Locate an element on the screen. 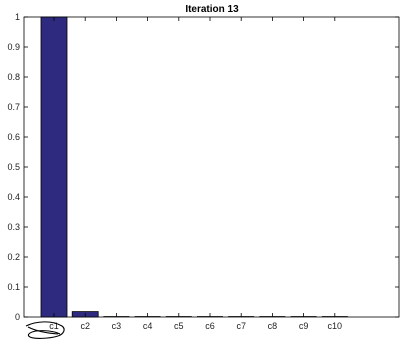 The width and height of the screenshot is (400, 341). x-tick-label: c10 is located at coordinates (335, 326).